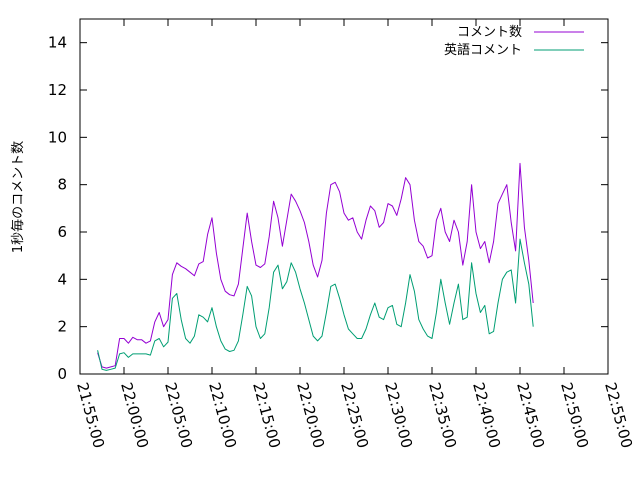 Image resolution: width=640 pixels, height=480 pixels. I want to click on y-tick-label: 2, so click(62, 327).